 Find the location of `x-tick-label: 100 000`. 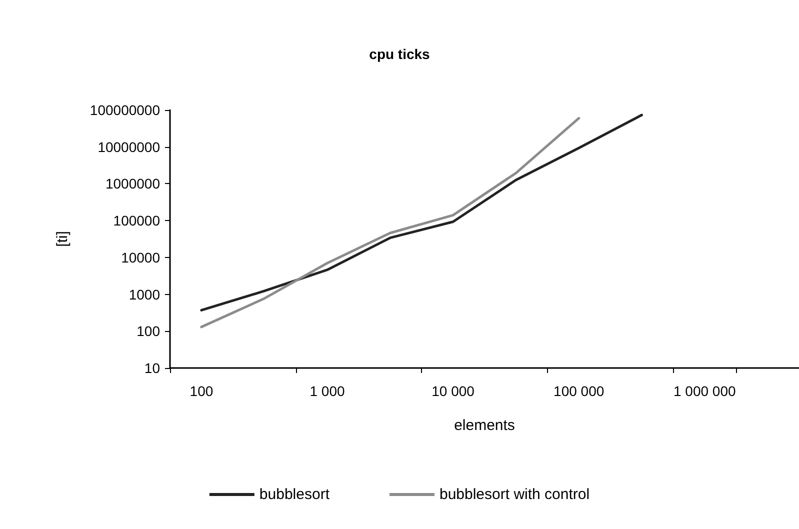

x-tick-label: 100 000 is located at coordinates (579, 391).